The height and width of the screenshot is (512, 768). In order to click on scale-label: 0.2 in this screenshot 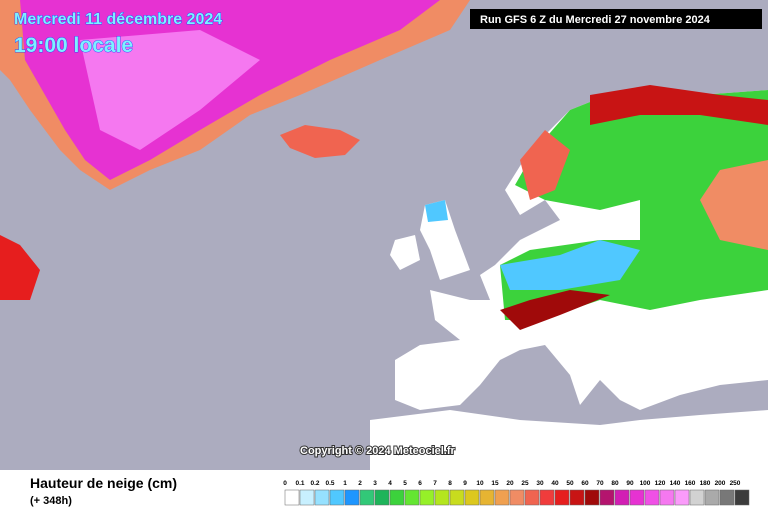, I will do `click(314, 483)`.